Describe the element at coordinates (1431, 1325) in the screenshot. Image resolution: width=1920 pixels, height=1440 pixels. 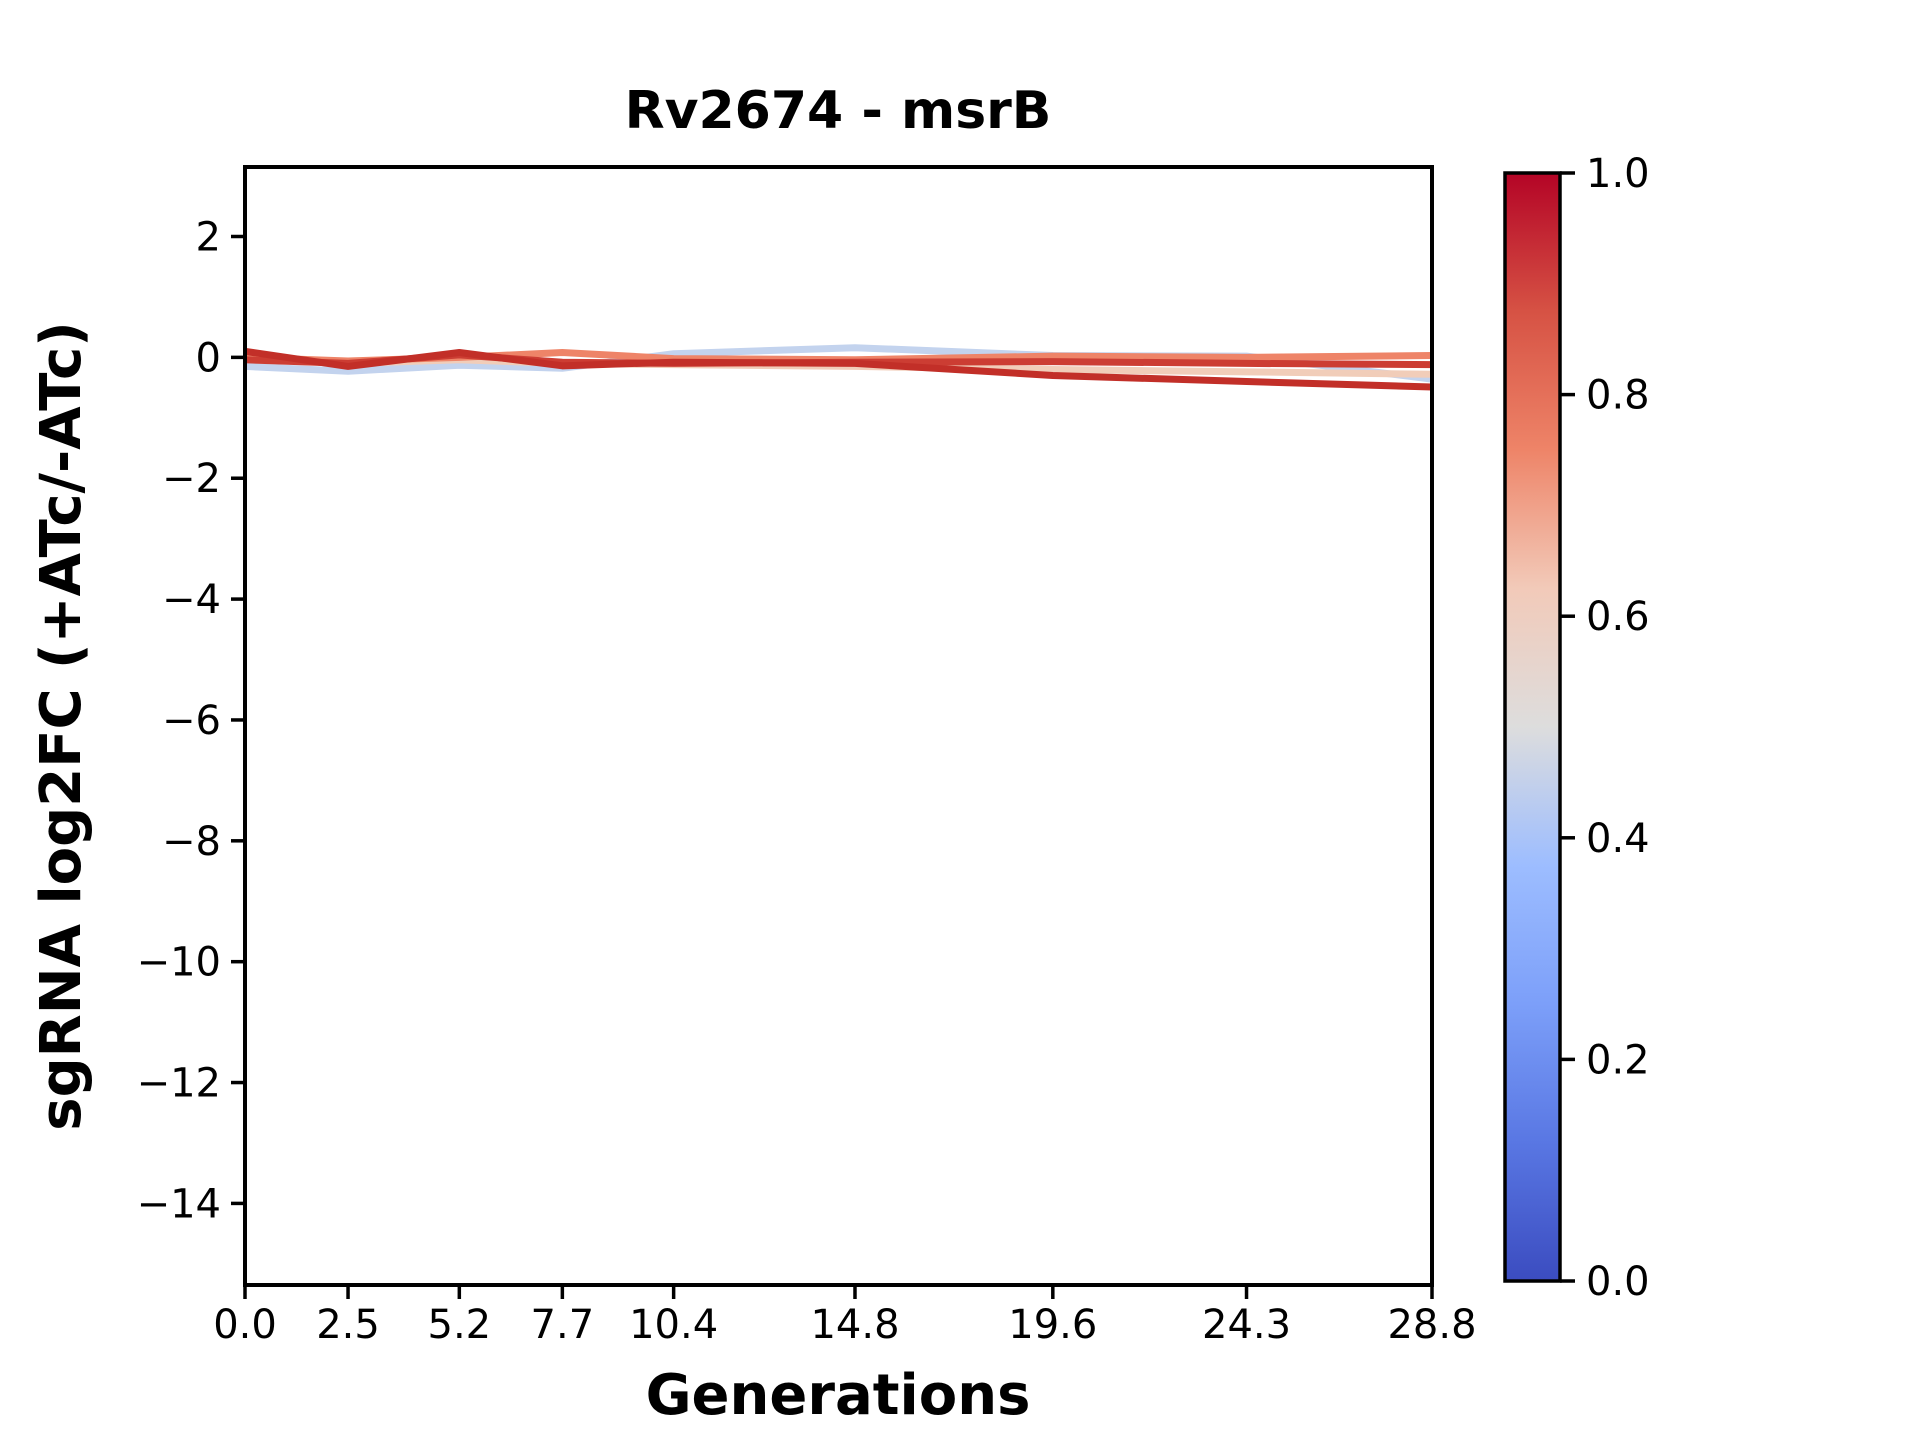
I see `x-tick-label: 28.8` at that location.